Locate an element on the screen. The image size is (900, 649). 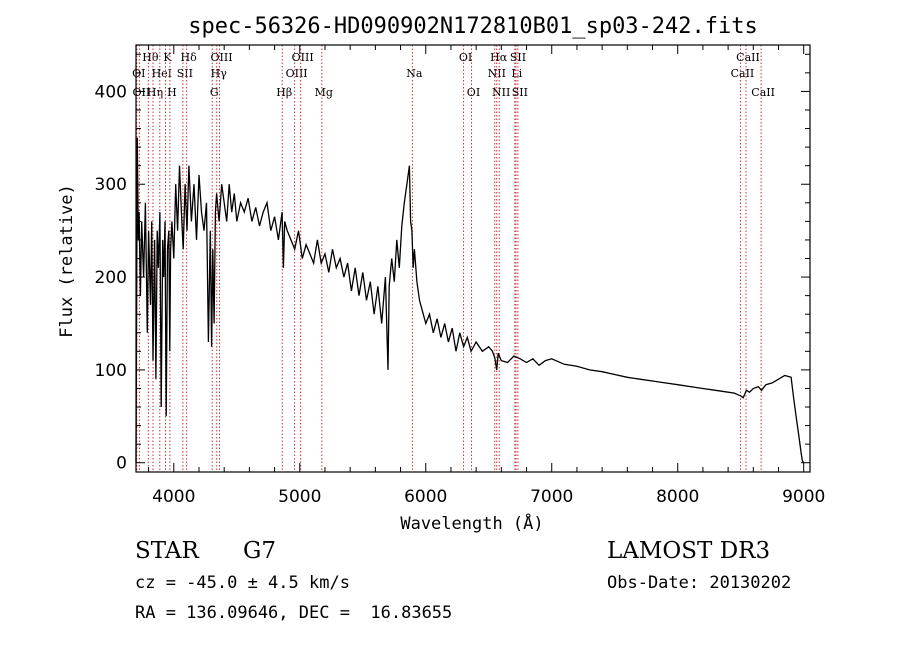
x-tick-label: 7000 is located at coordinates (551, 497).